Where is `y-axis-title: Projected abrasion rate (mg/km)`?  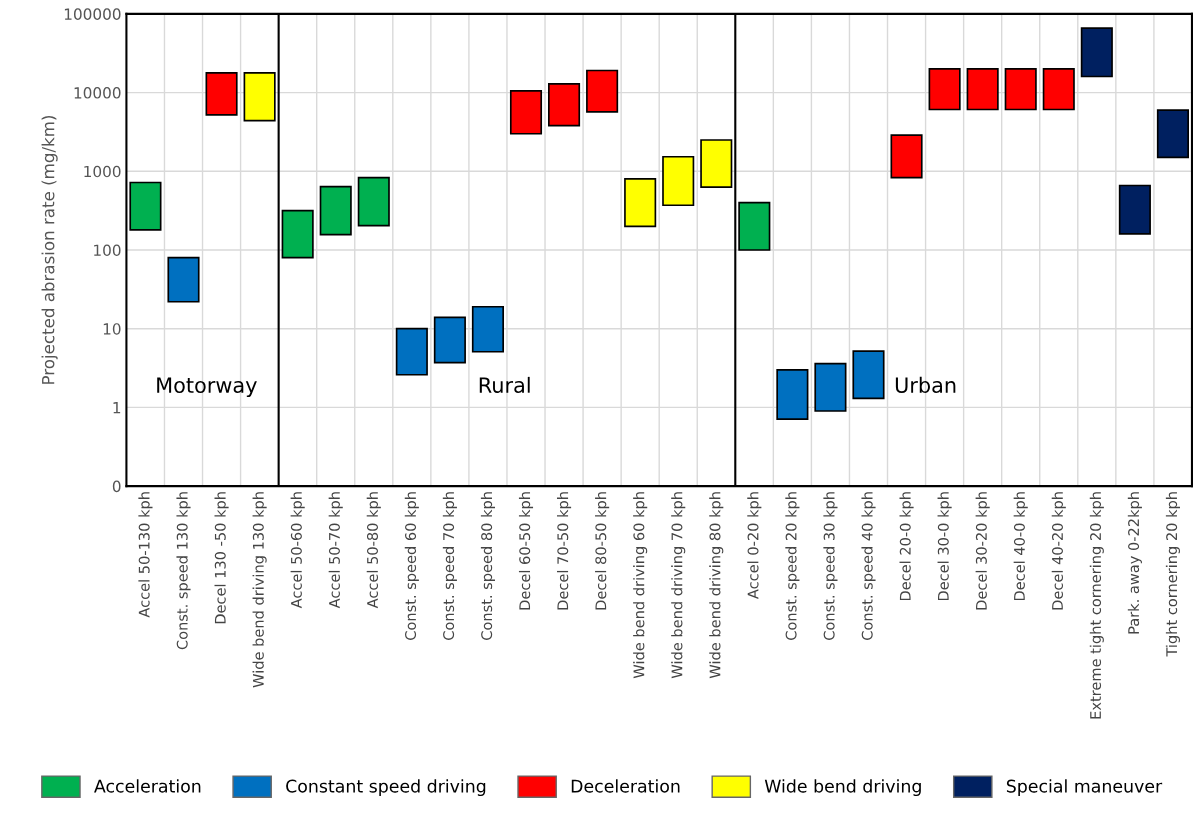
y-axis-title: Projected abrasion rate (mg/km) is located at coordinates (49, 250).